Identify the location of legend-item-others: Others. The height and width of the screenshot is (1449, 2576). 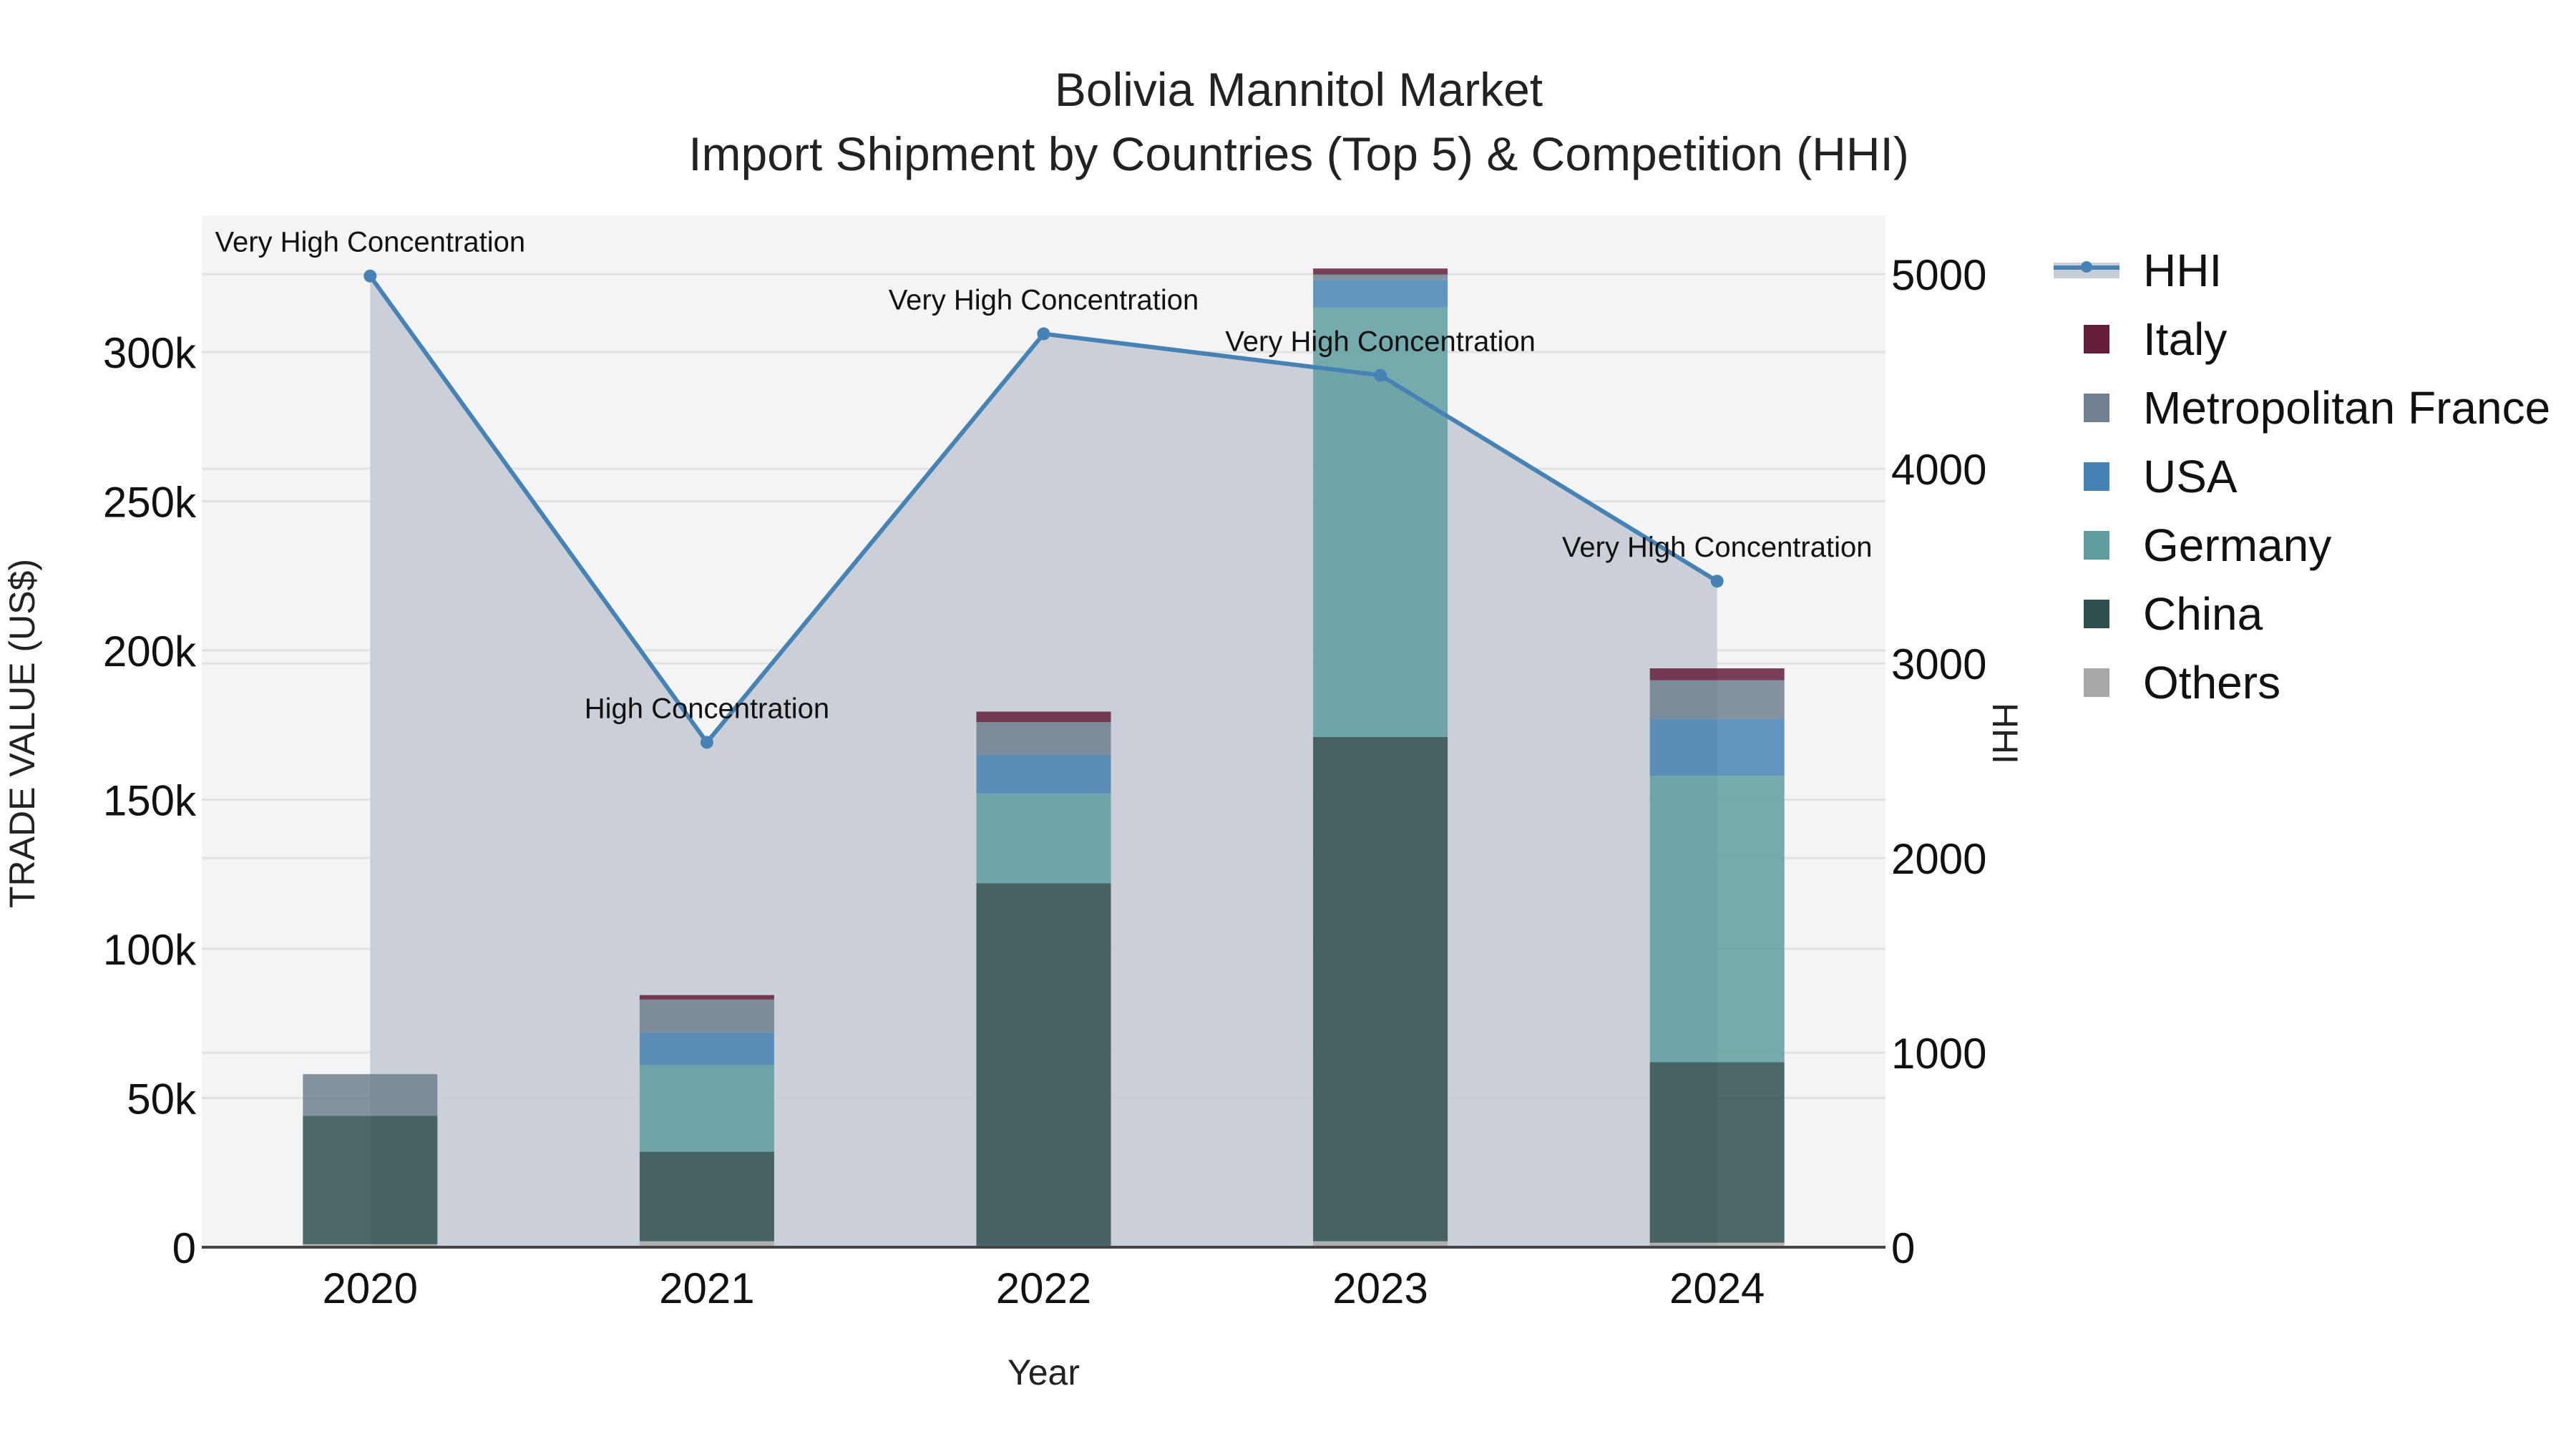
(2302, 682).